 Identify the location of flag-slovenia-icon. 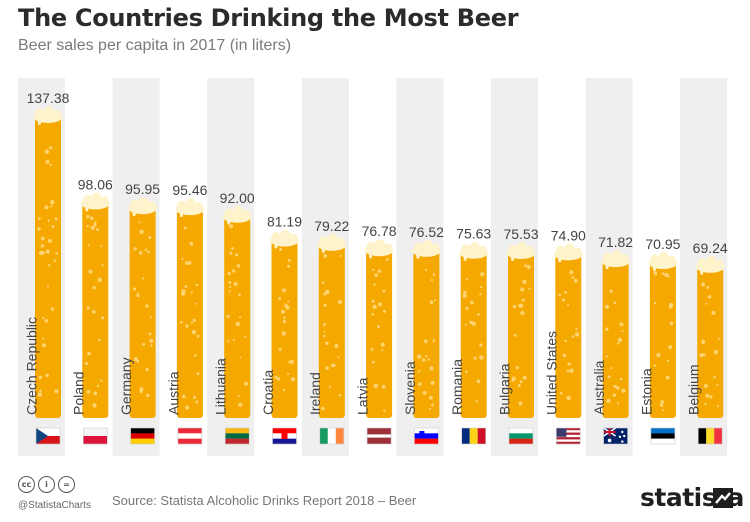
(426, 436).